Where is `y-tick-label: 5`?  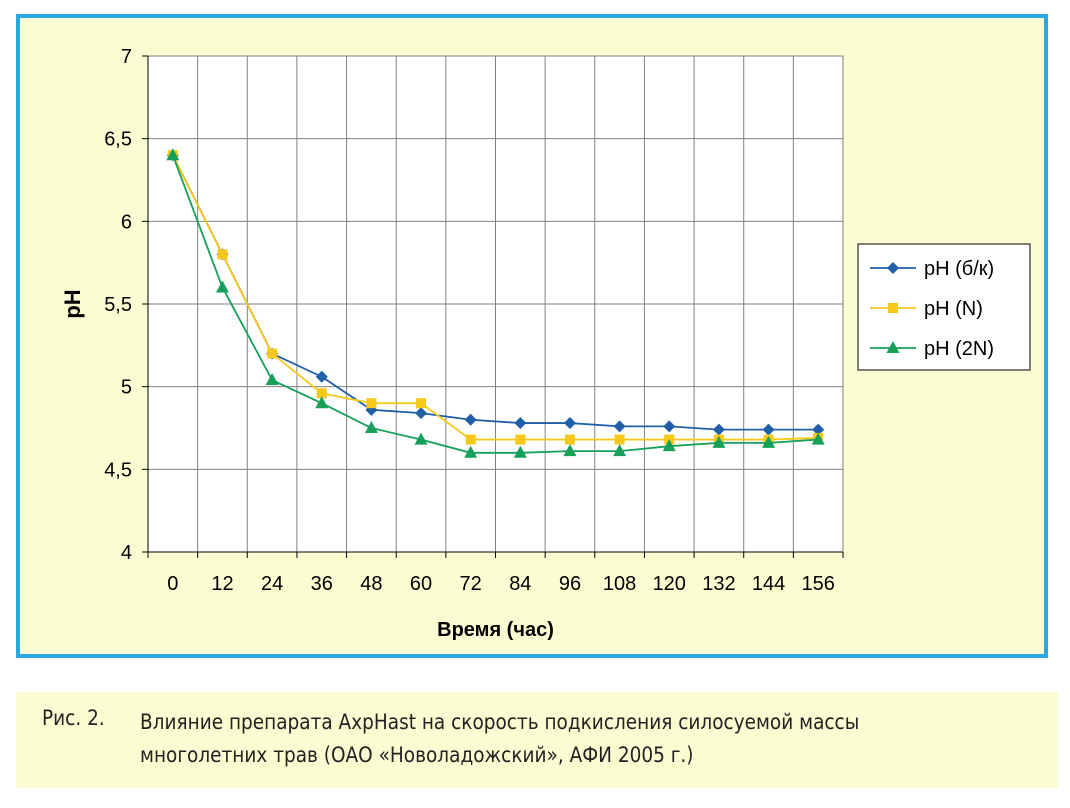 y-tick-label: 5 is located at coordinates (126, 388).